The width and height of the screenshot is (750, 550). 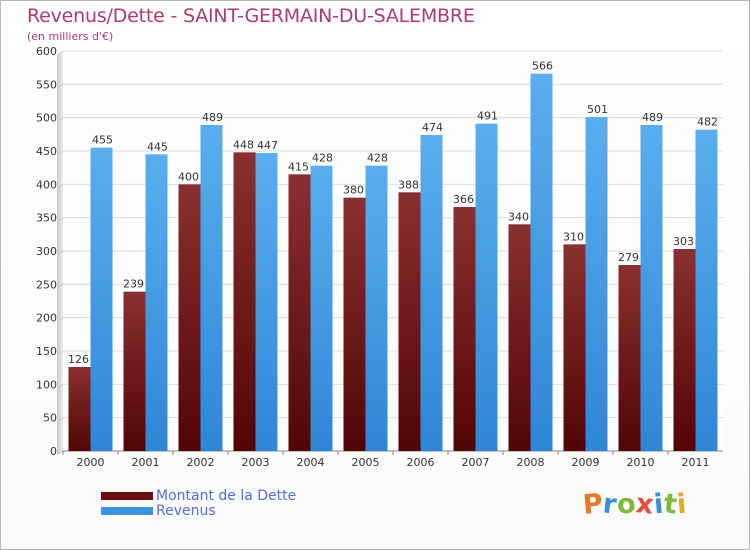 I want to click on y-tick-label: 250, so click(x=46, y=284).